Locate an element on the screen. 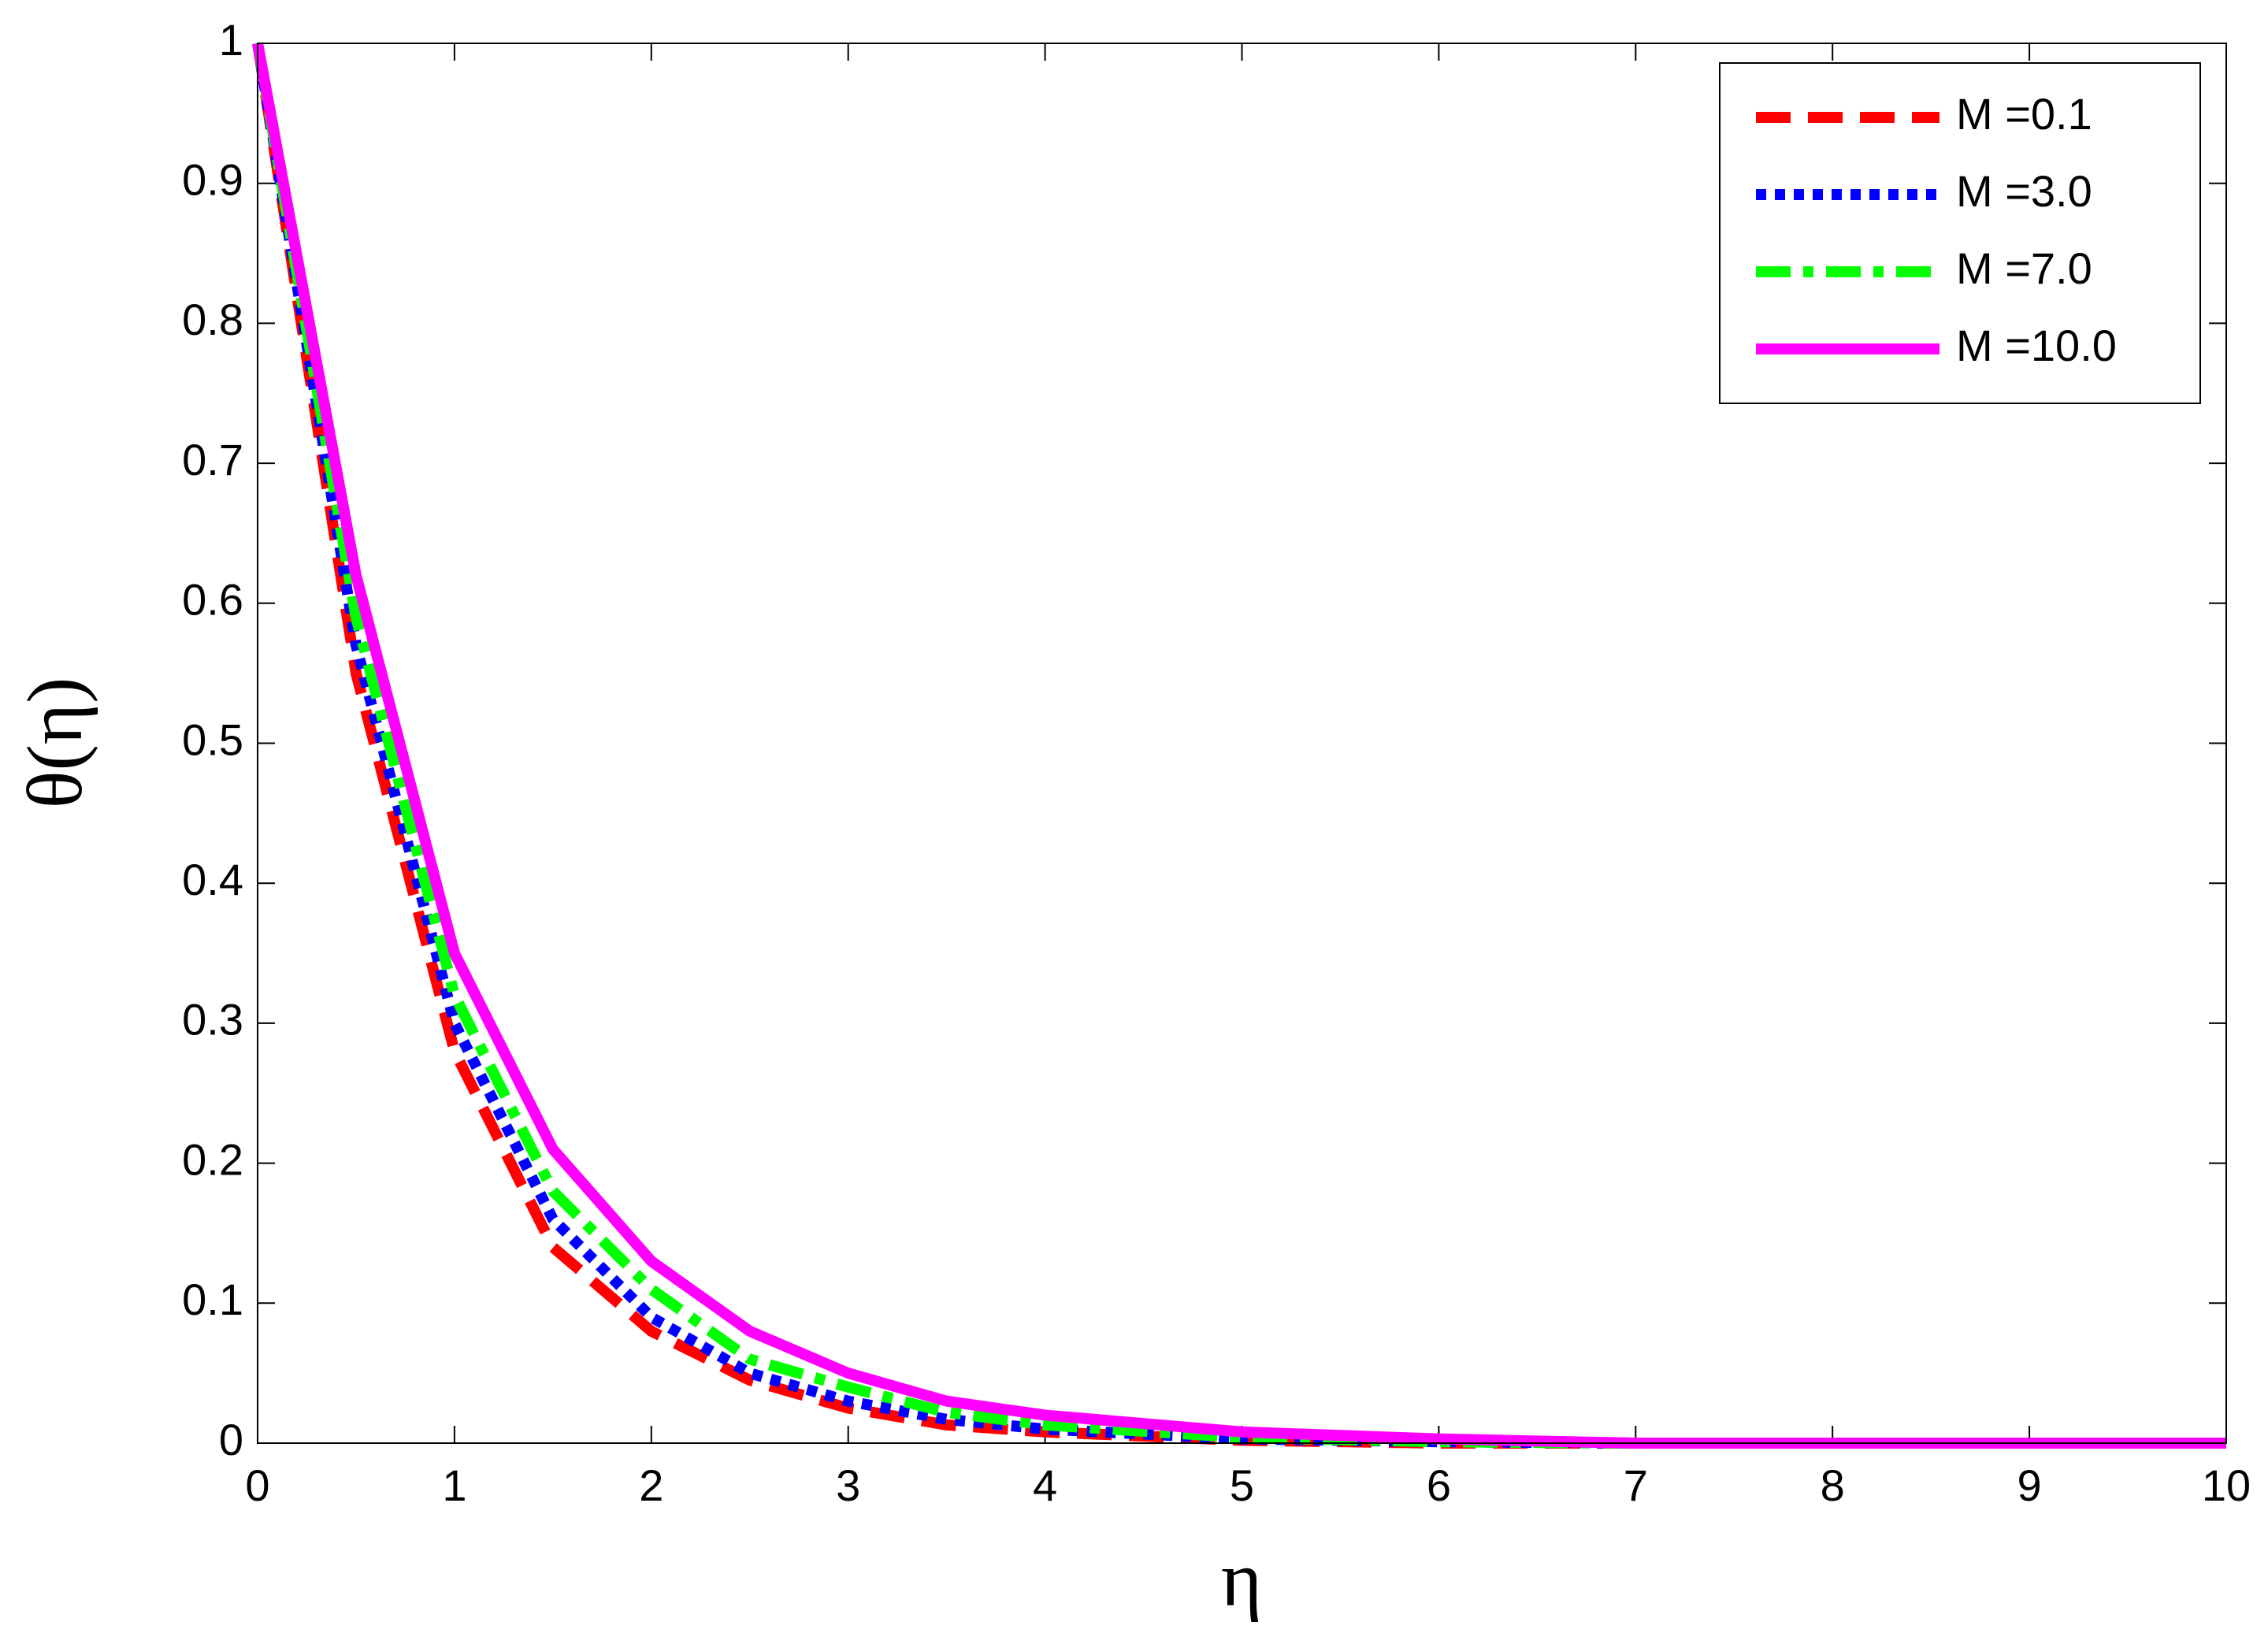 This screenshot has height=1644, width=2268. y-axis-label: θ(η) is located at coordinates (55, 743).